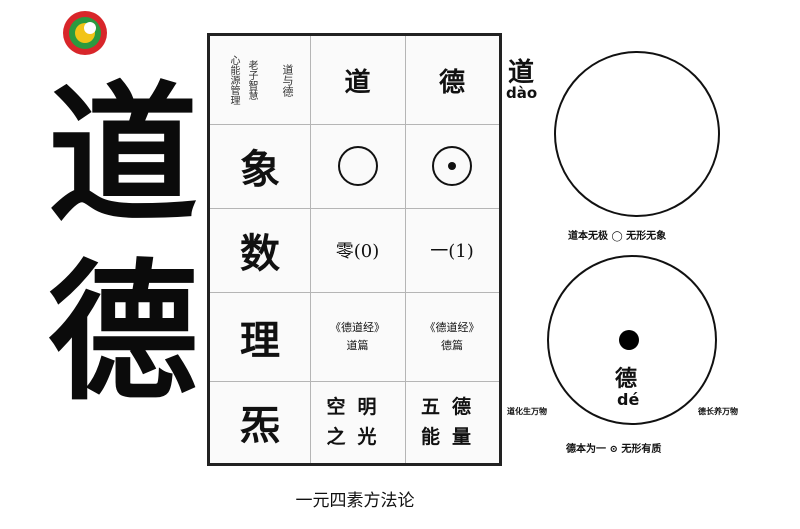  Describe the element at coordinates (637, 134) in the screenshot. I see `dao-circle` at that location.